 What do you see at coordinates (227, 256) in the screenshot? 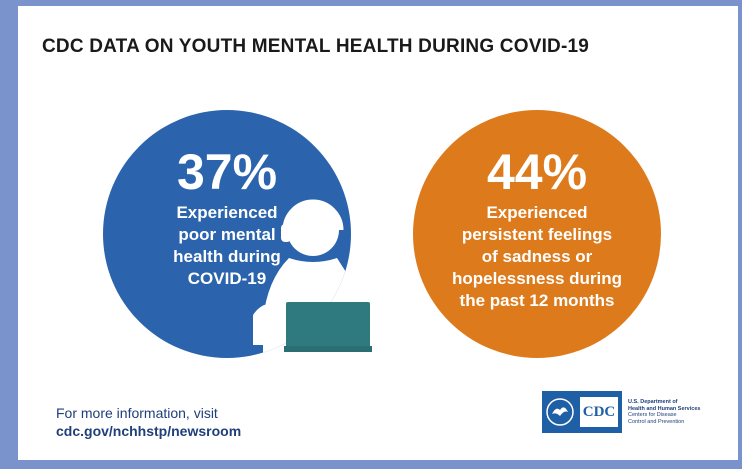
I see `stat-line: health during` at bounding box center [227, 256].